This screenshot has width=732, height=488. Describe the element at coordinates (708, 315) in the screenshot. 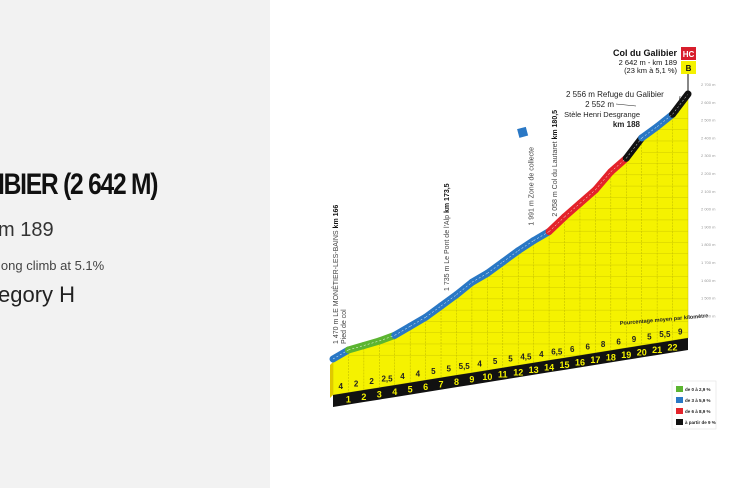

I see `y-tick-label: 1 400 m` at that location.